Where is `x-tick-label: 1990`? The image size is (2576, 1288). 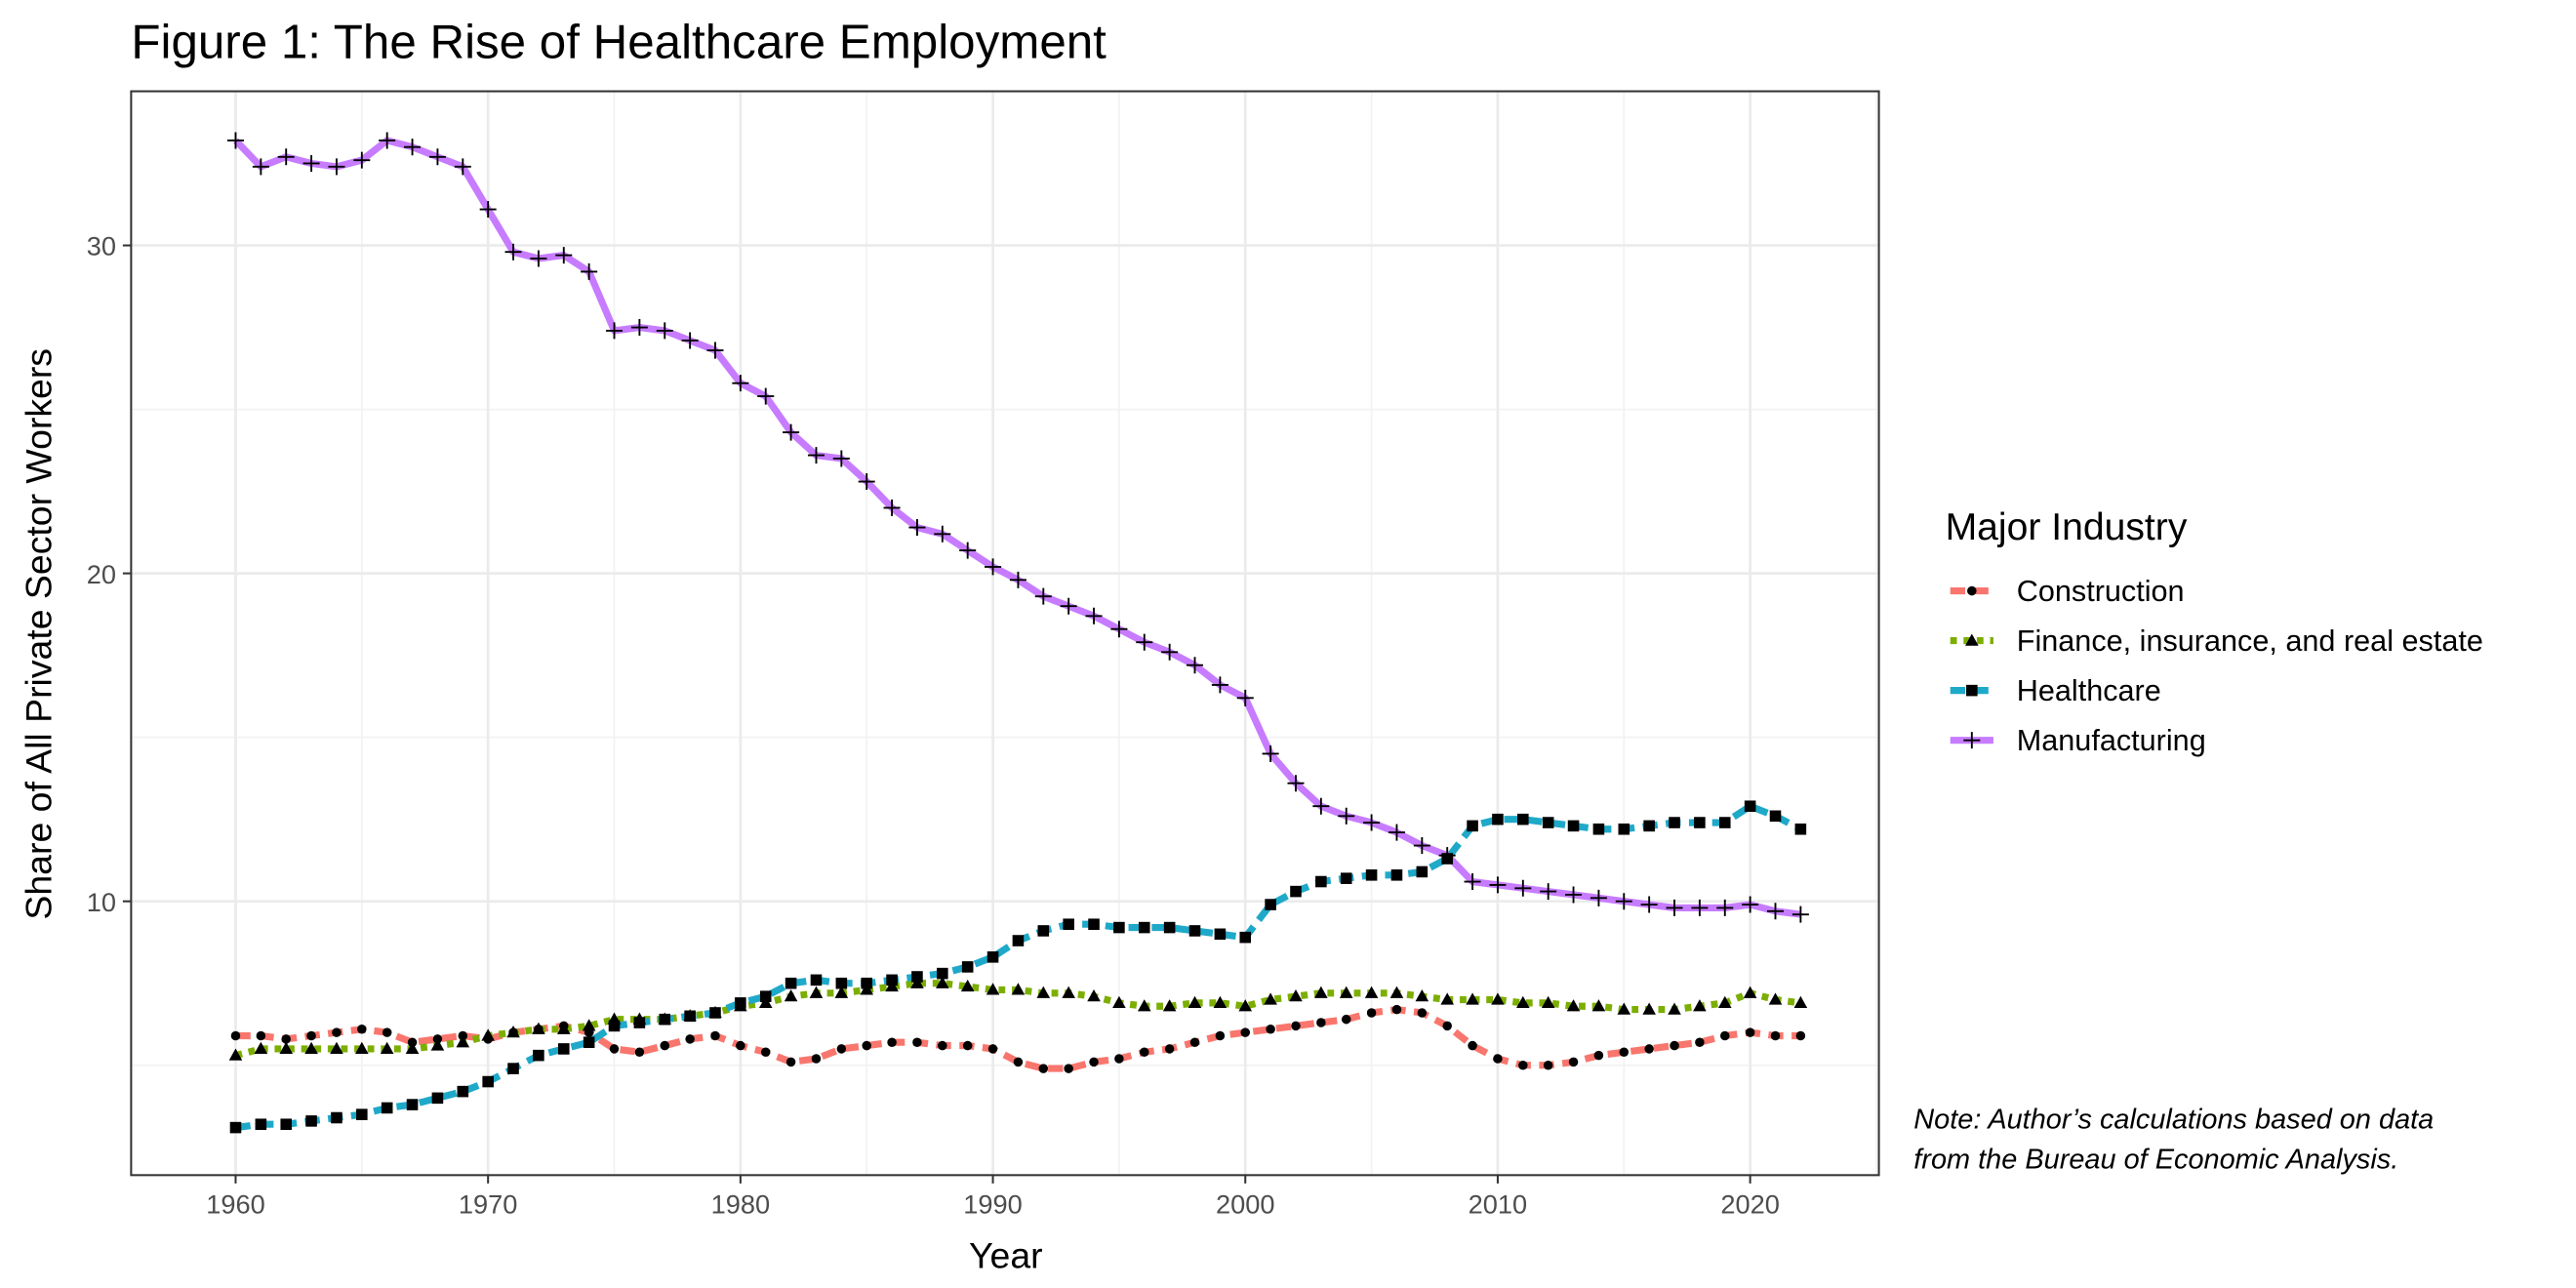
x-tick-label: 1990 is located at coordinates (993, 1203).